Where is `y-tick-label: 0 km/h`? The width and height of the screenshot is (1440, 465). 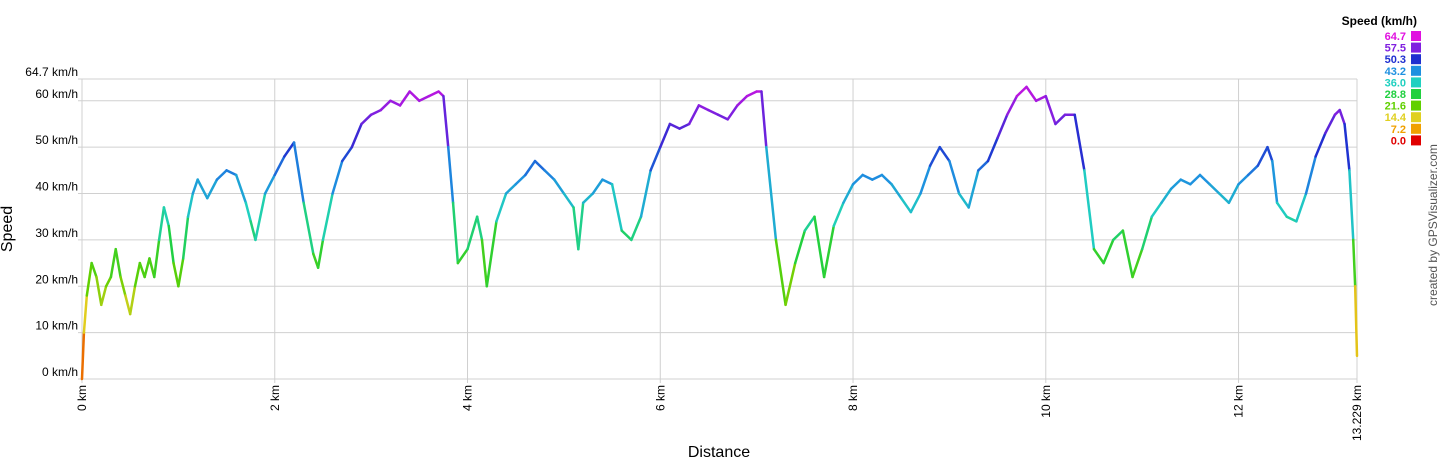 y-tick-label: 0 km/h is located at coordinates (60, 372).